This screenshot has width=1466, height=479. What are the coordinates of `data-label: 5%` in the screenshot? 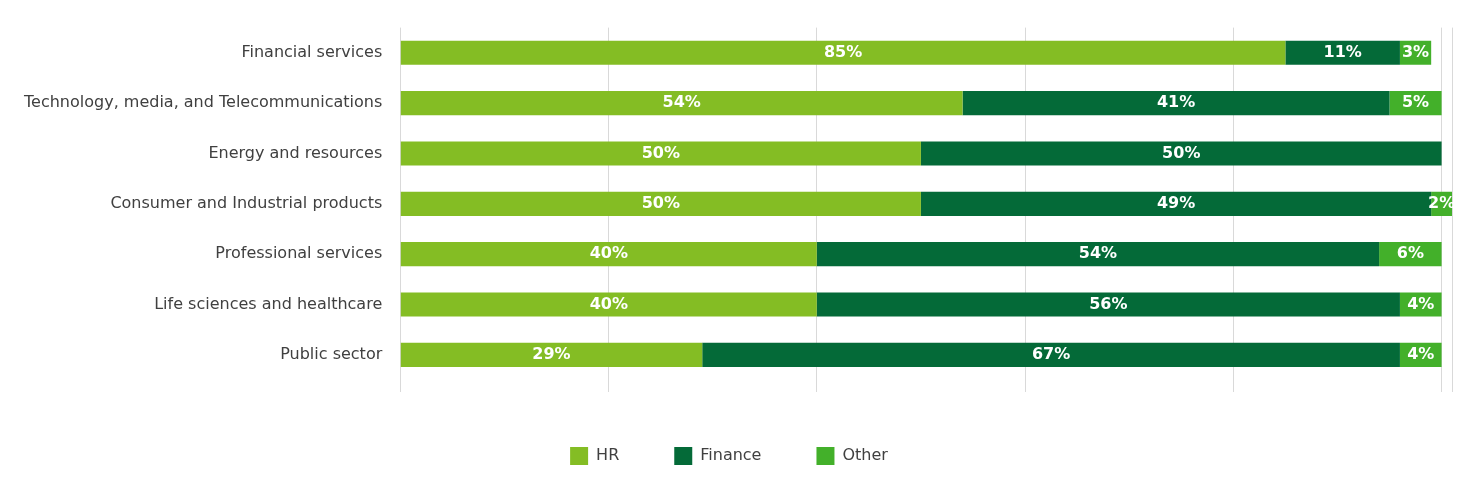 It's located at (1415, 102).